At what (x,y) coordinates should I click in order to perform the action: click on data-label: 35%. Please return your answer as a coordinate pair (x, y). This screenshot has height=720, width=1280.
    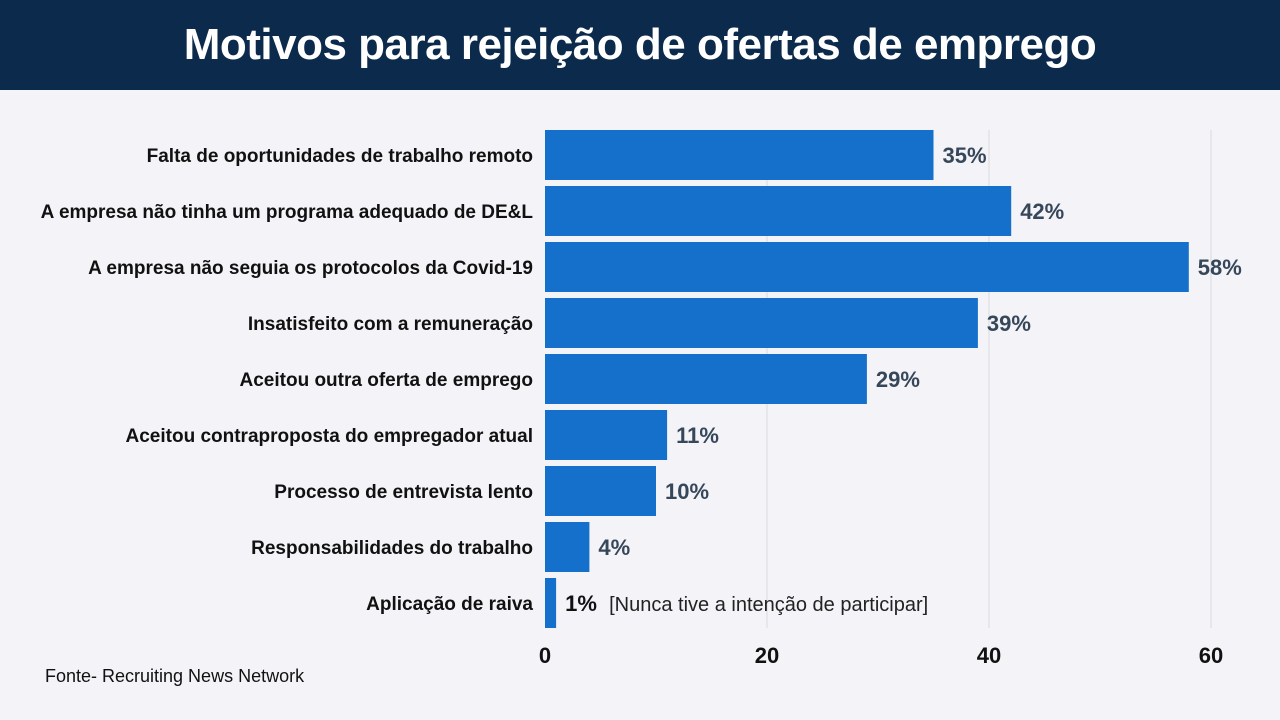
    Looking at the image, I should click on (965, 155).